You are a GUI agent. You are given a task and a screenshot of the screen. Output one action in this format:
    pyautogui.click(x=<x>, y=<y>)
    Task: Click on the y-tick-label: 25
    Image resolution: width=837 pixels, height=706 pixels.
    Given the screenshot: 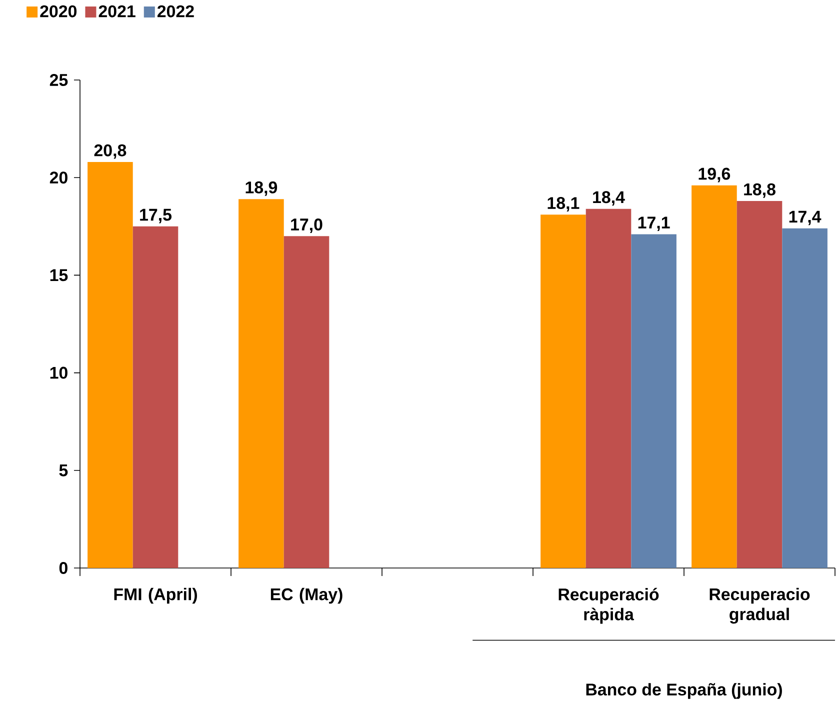 What is the action you would take?
    pyautogui.click(x=59, y=80)
    